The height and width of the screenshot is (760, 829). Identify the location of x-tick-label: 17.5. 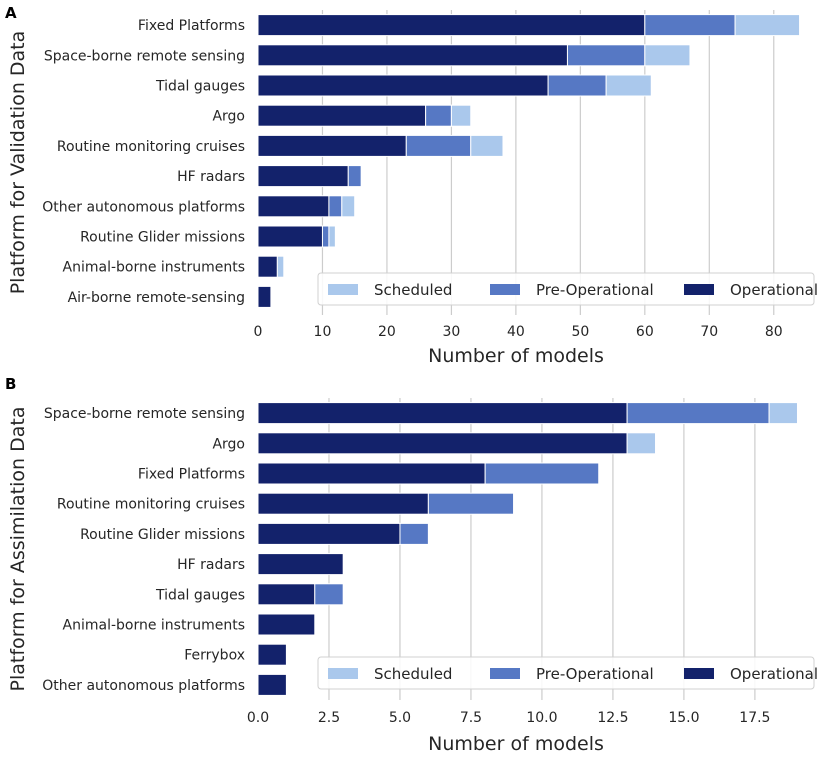
(754, 718).